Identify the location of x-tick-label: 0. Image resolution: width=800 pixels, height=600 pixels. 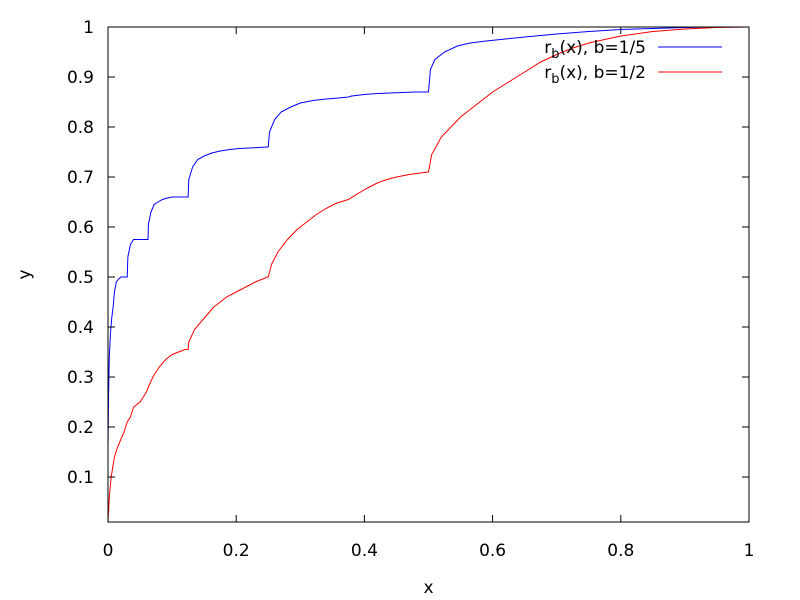
(108, 551).